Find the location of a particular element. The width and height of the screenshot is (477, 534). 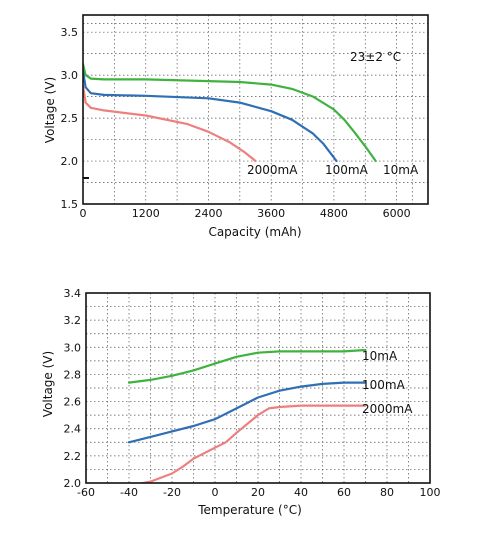

discharge-temperature-annotation: 23±2 °C is located at coordinates (375, 57).